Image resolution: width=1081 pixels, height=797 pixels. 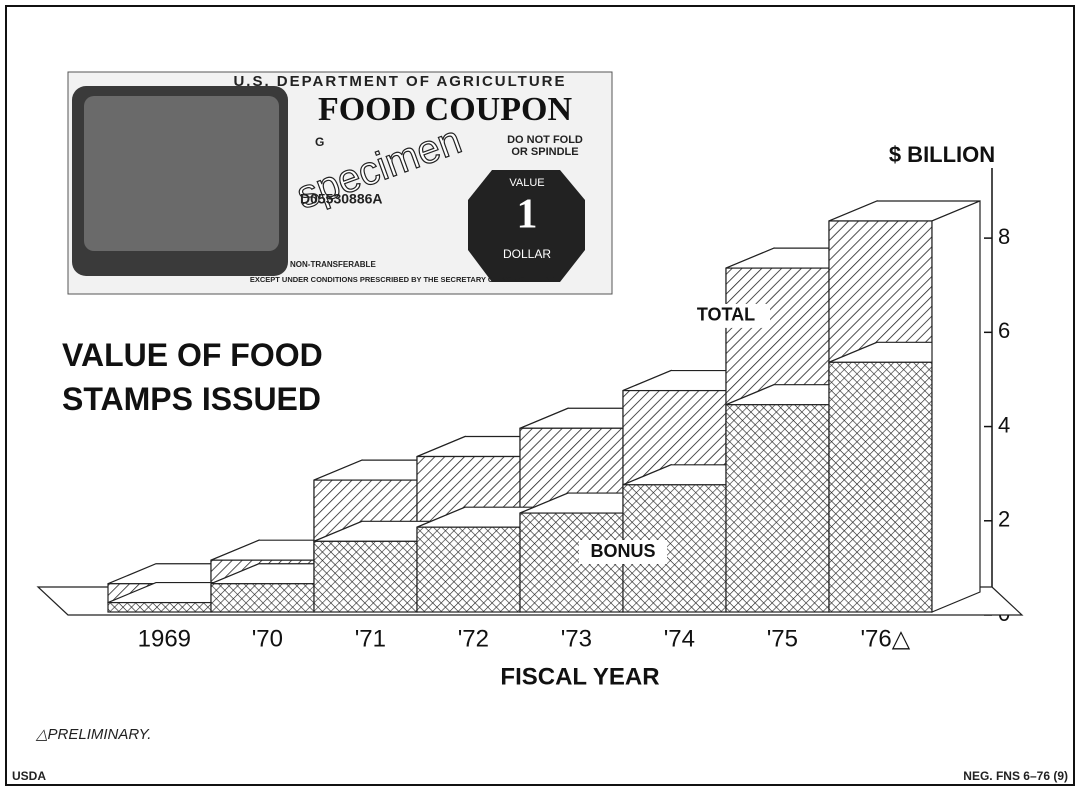 I want to click on x-tick-label: '71, so click(x=370, y=638).